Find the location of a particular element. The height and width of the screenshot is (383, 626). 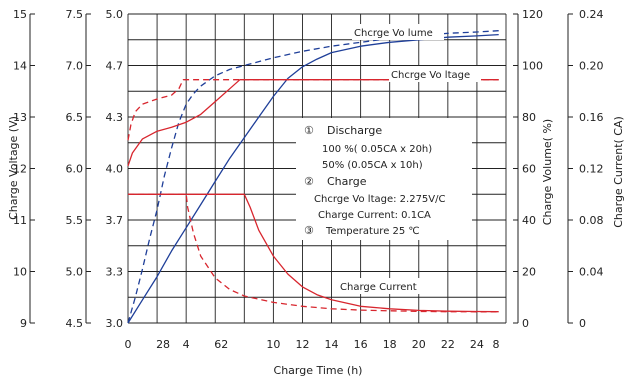

series-label-current-group: Charge Current is located at coordinates (381, 286).